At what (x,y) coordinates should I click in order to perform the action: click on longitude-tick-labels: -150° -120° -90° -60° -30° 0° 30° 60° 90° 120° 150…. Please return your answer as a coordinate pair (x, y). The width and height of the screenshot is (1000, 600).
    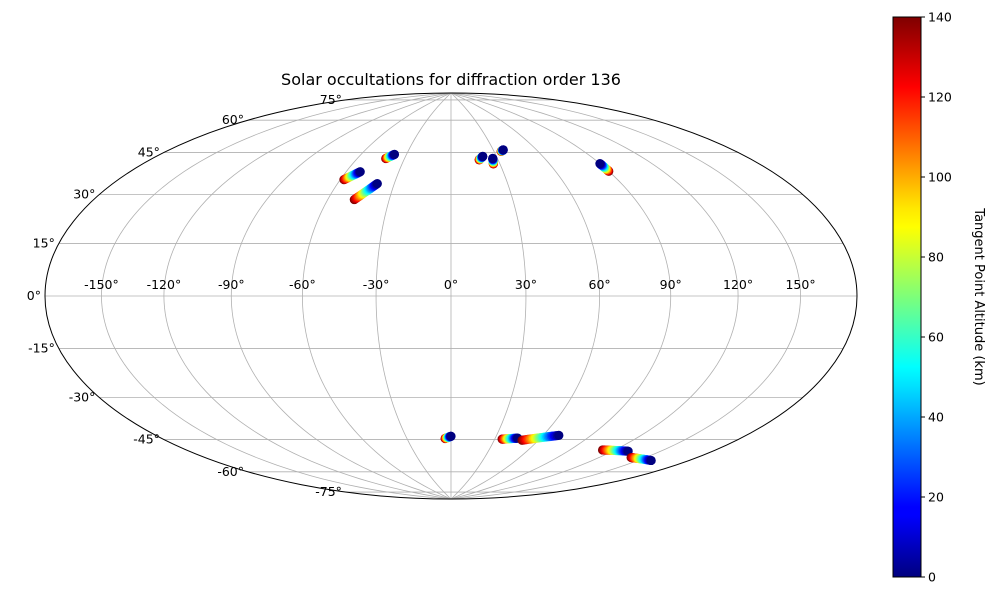
    Looking at the image, I should click on (449, 284).